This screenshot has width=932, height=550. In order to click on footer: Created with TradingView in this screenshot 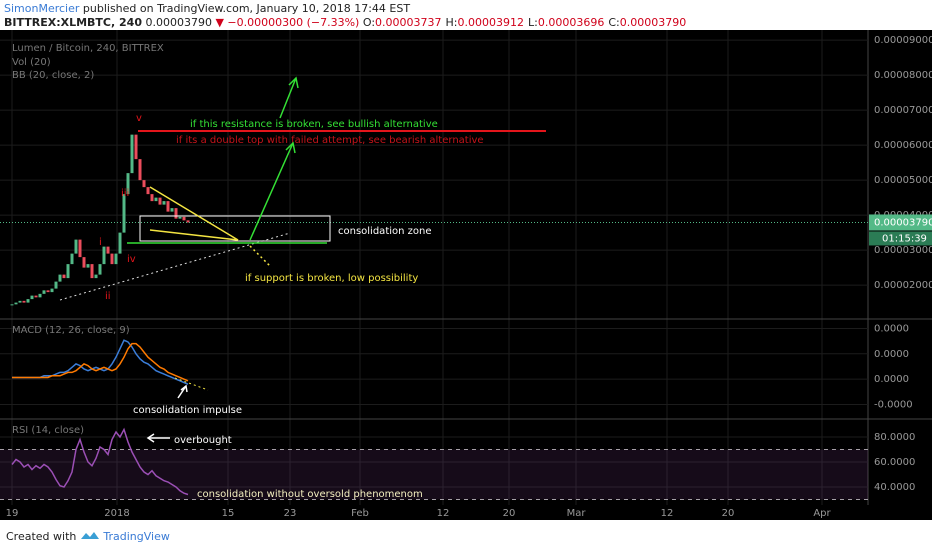, I will do `click(88, 535)`.